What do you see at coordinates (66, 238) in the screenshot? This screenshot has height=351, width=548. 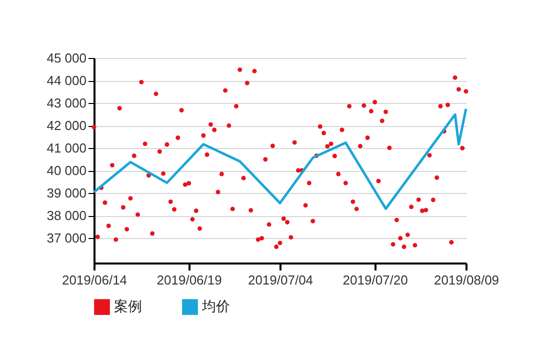 I see `y-tick-label: 37 000` at bounding box center [66, 238].